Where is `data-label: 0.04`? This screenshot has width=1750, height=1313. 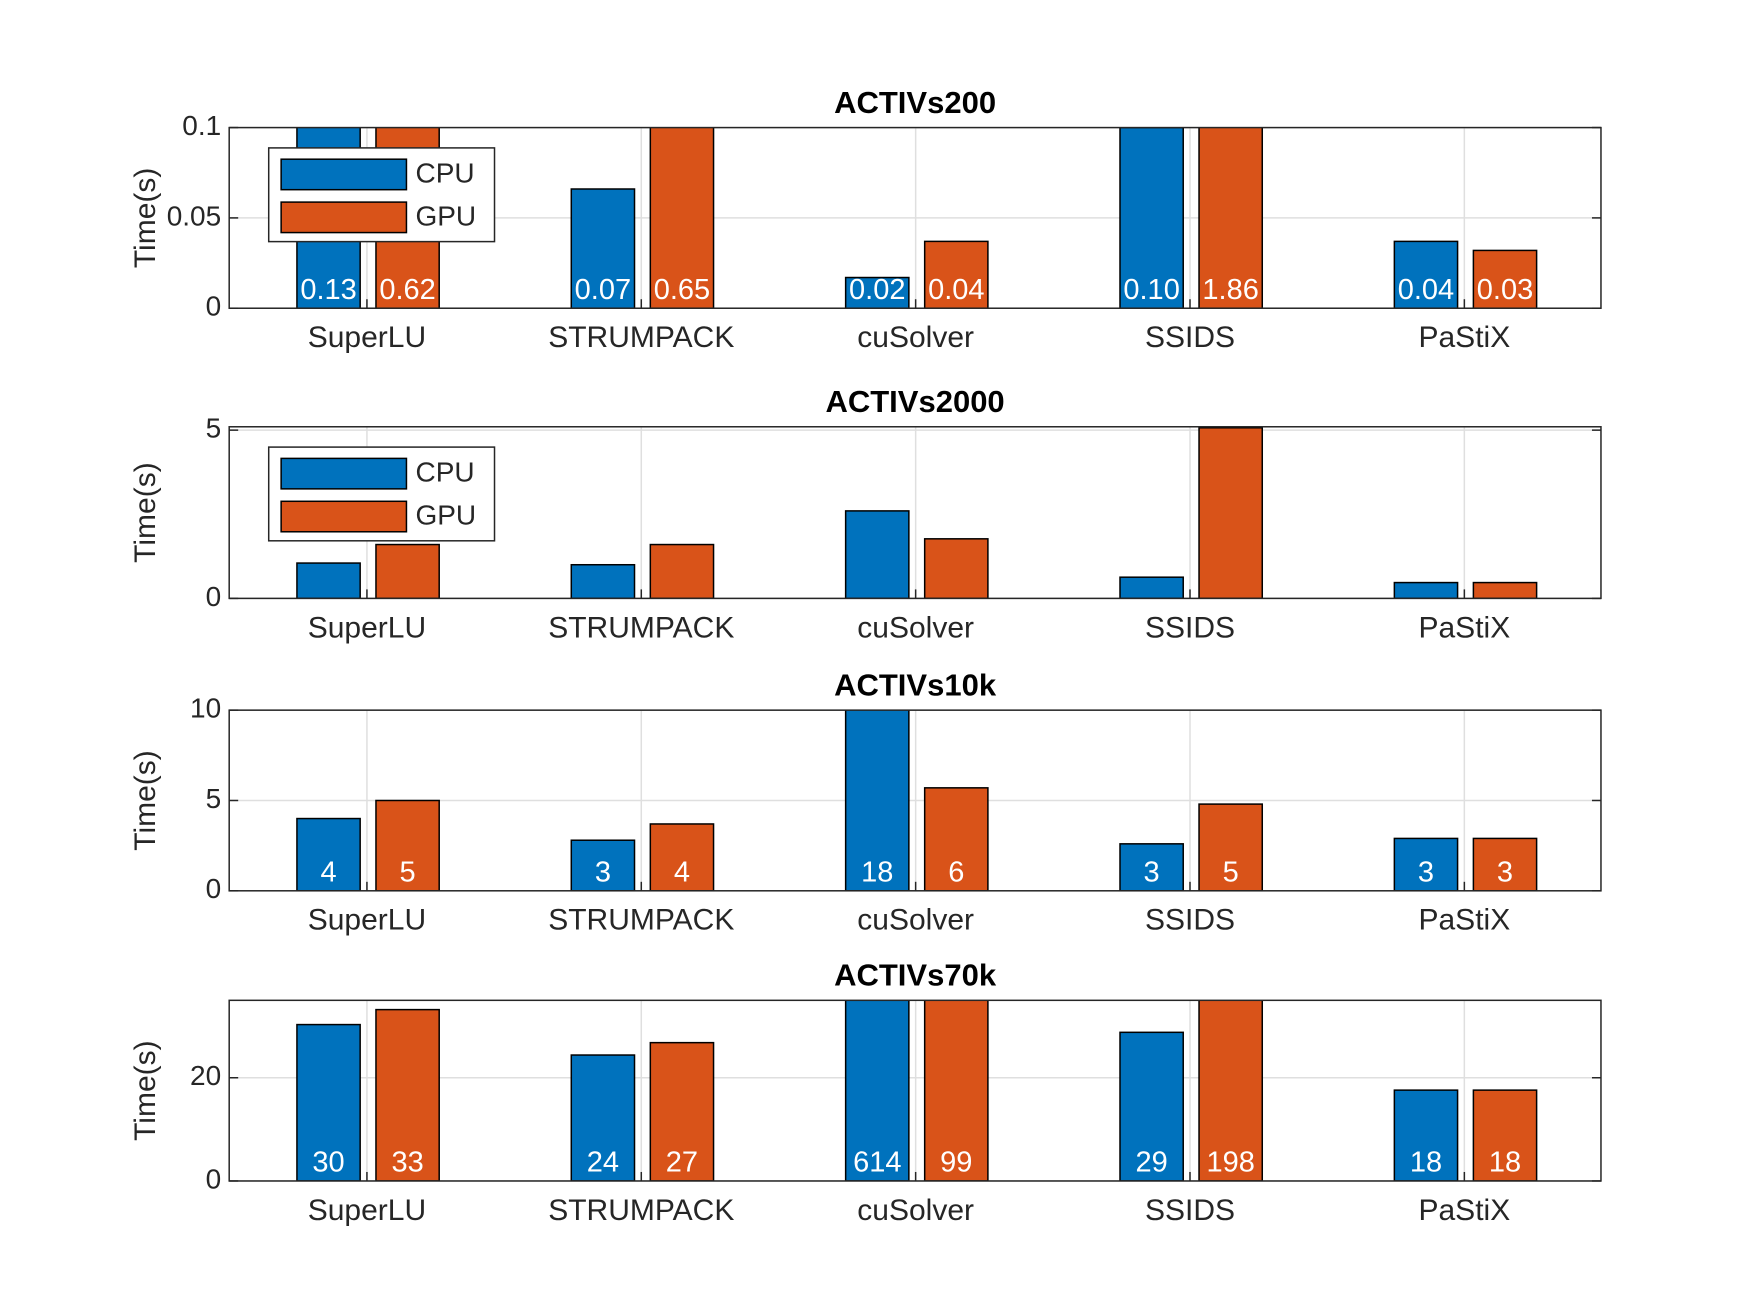
data-label: 0.04 is located at coordinates (956, 290).